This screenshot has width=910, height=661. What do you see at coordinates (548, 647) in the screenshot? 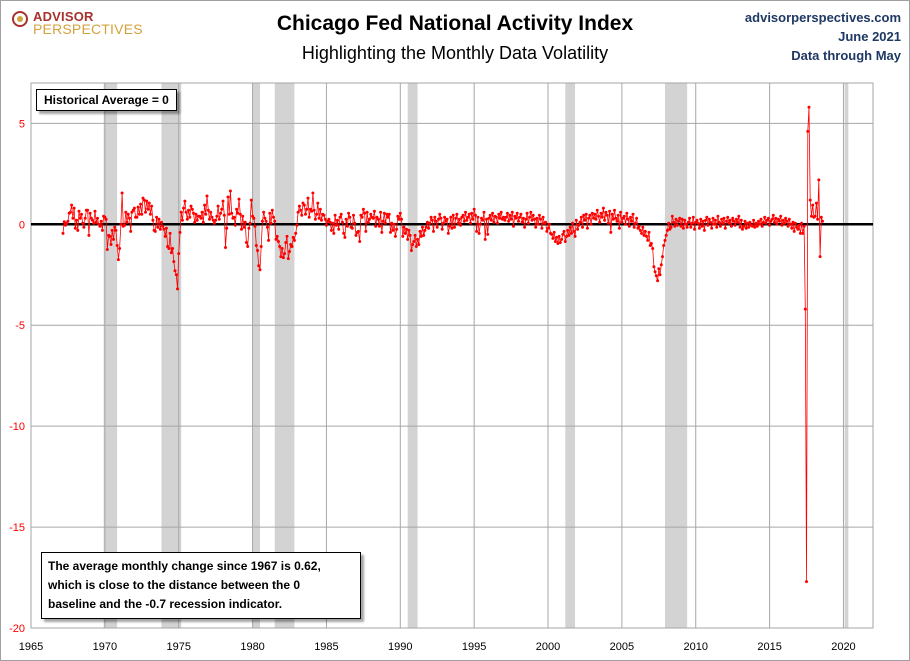
I see `x-tick-label: 2000` at bounding box center [548, 647].